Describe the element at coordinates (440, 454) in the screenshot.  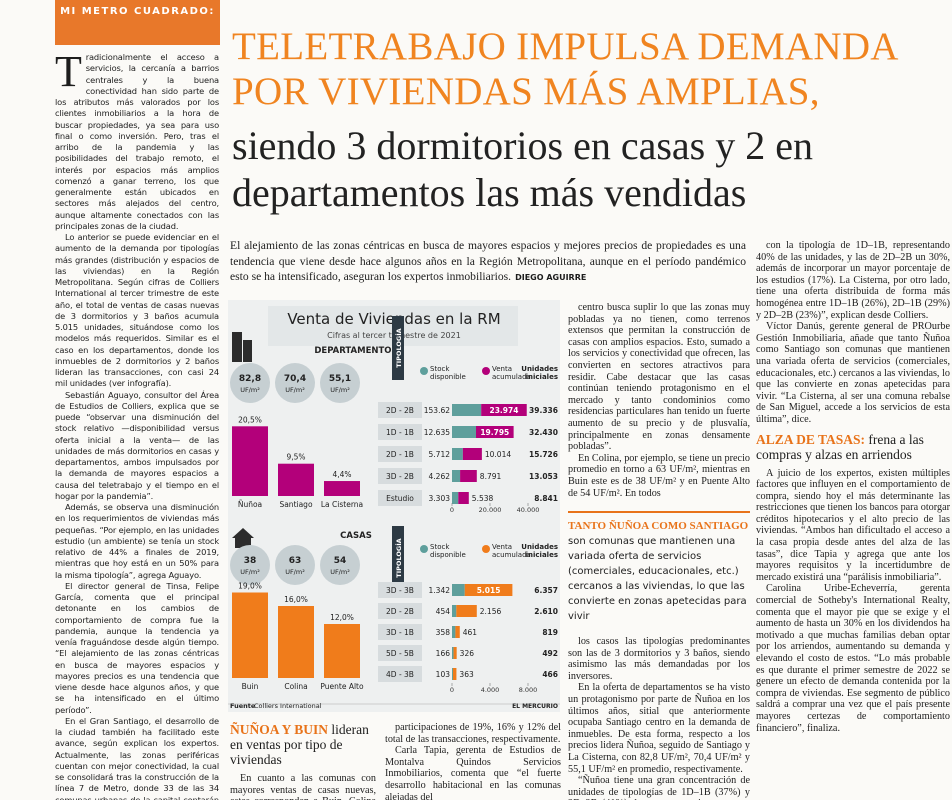
I see `stock-label: 5.712` at that location.